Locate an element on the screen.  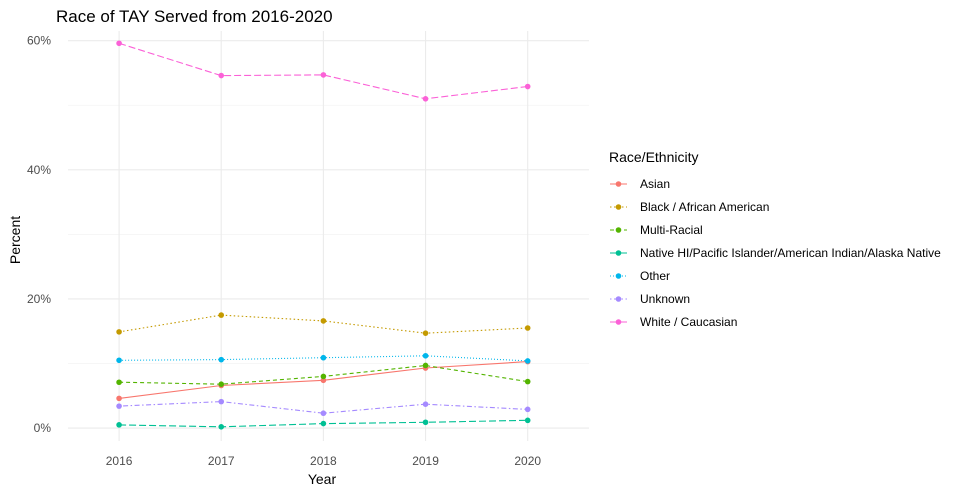
legend-label: White / Caucasian is located at coordinates (688, 322).